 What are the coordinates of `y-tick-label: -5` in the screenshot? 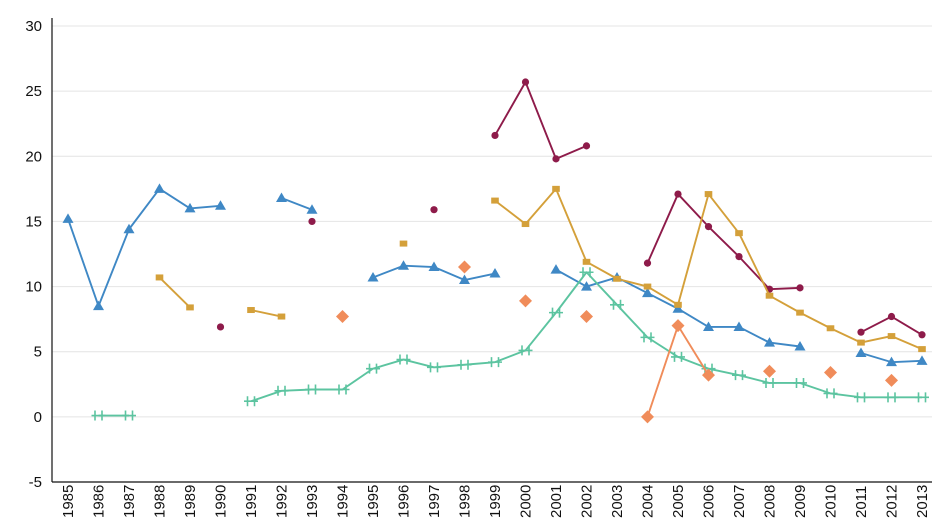 It's located at (35, 482).